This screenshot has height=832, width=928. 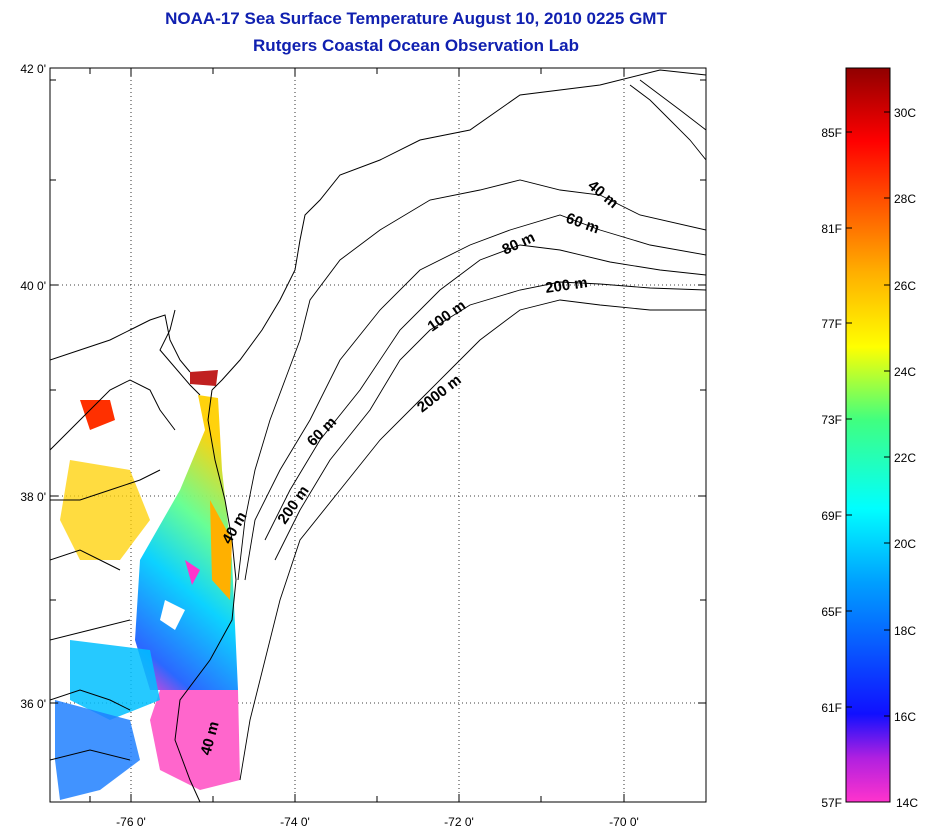 What do you see at coordinates (831, 229) in the screenshot?
I see `f-label: 81F` at bounding box center [831, 229].